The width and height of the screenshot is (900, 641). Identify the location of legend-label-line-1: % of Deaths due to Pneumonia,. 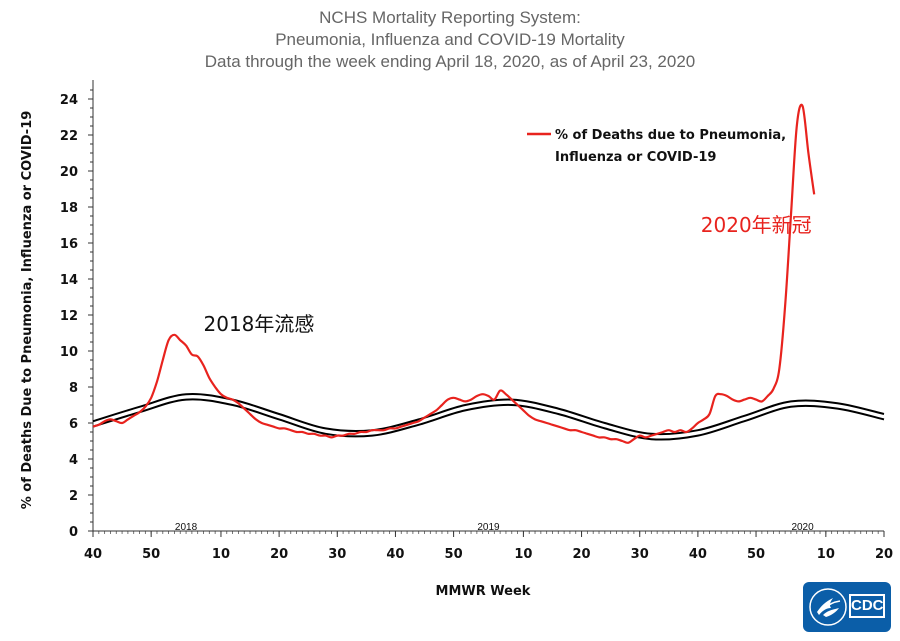
(670, 135).